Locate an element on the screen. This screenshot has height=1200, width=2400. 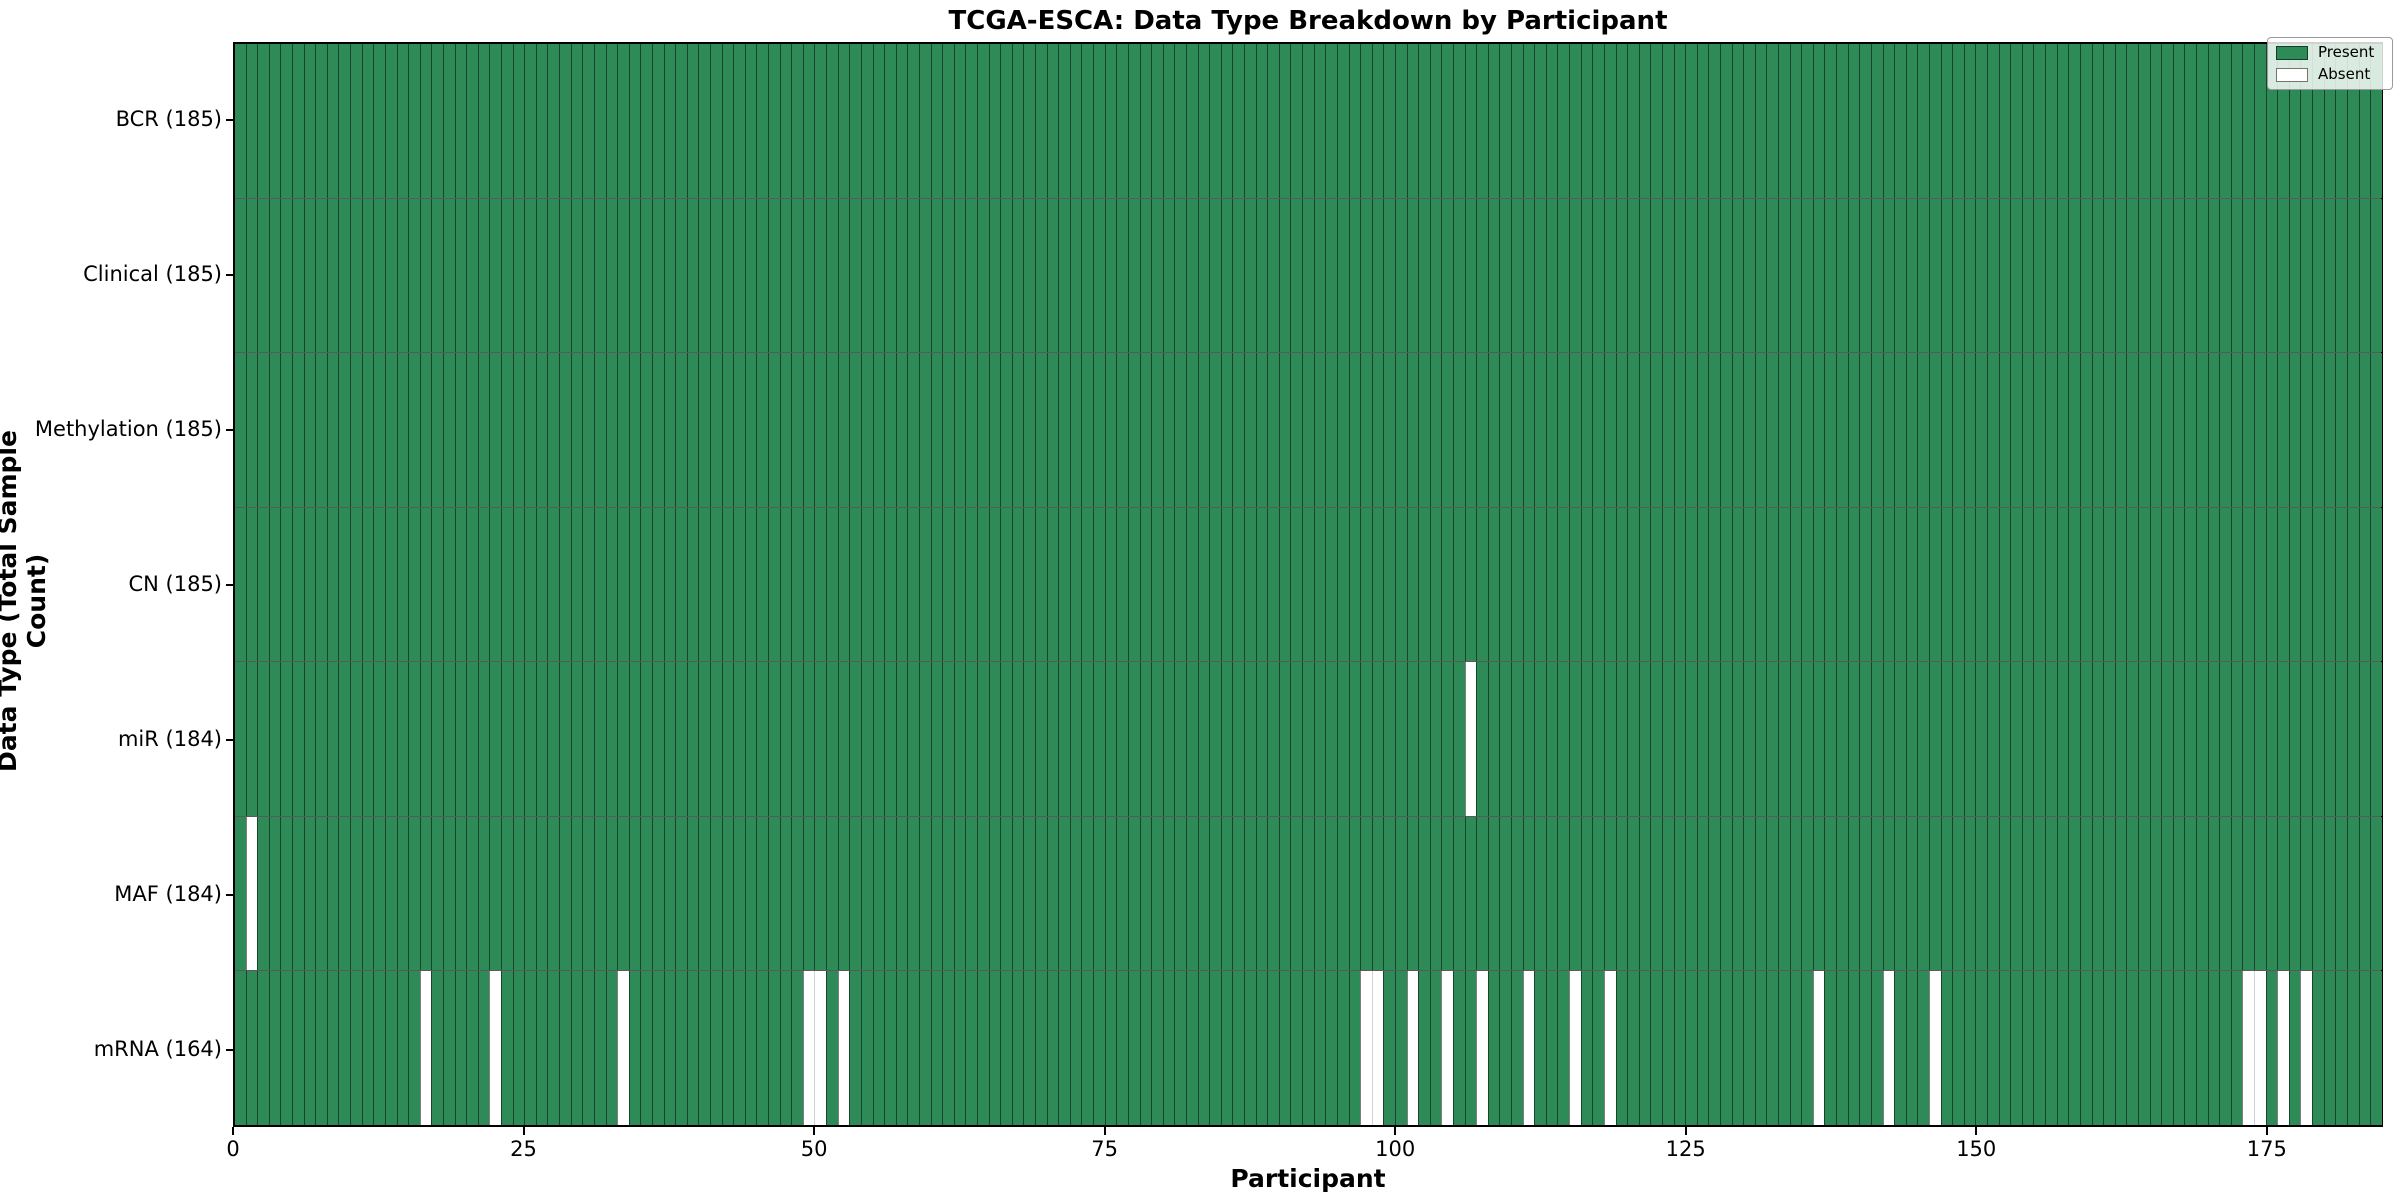
data-type-row is located at coordinates (1308, 894).